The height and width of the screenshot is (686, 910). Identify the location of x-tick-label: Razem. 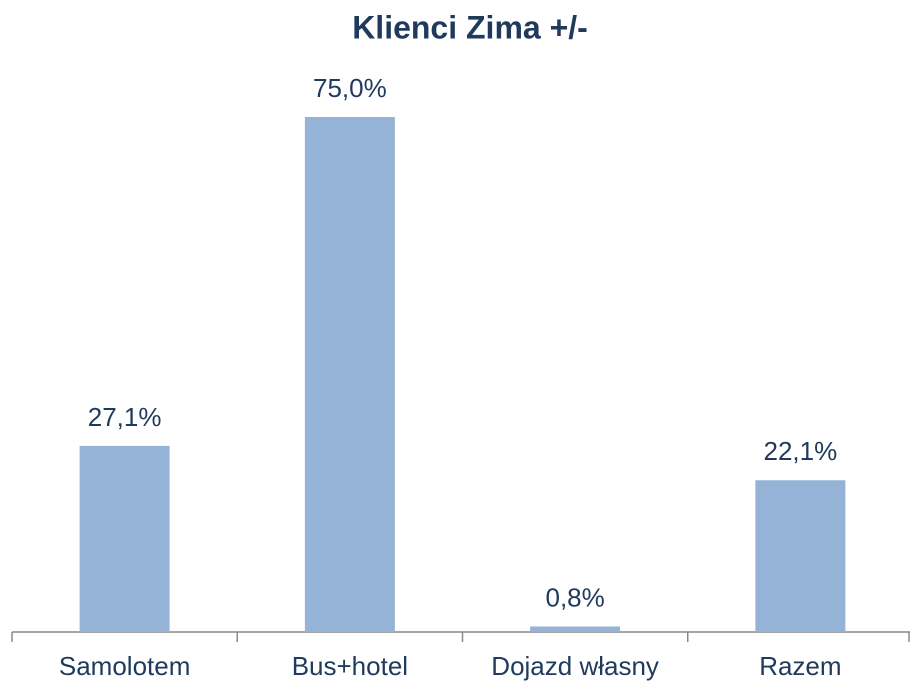
(800, 666).